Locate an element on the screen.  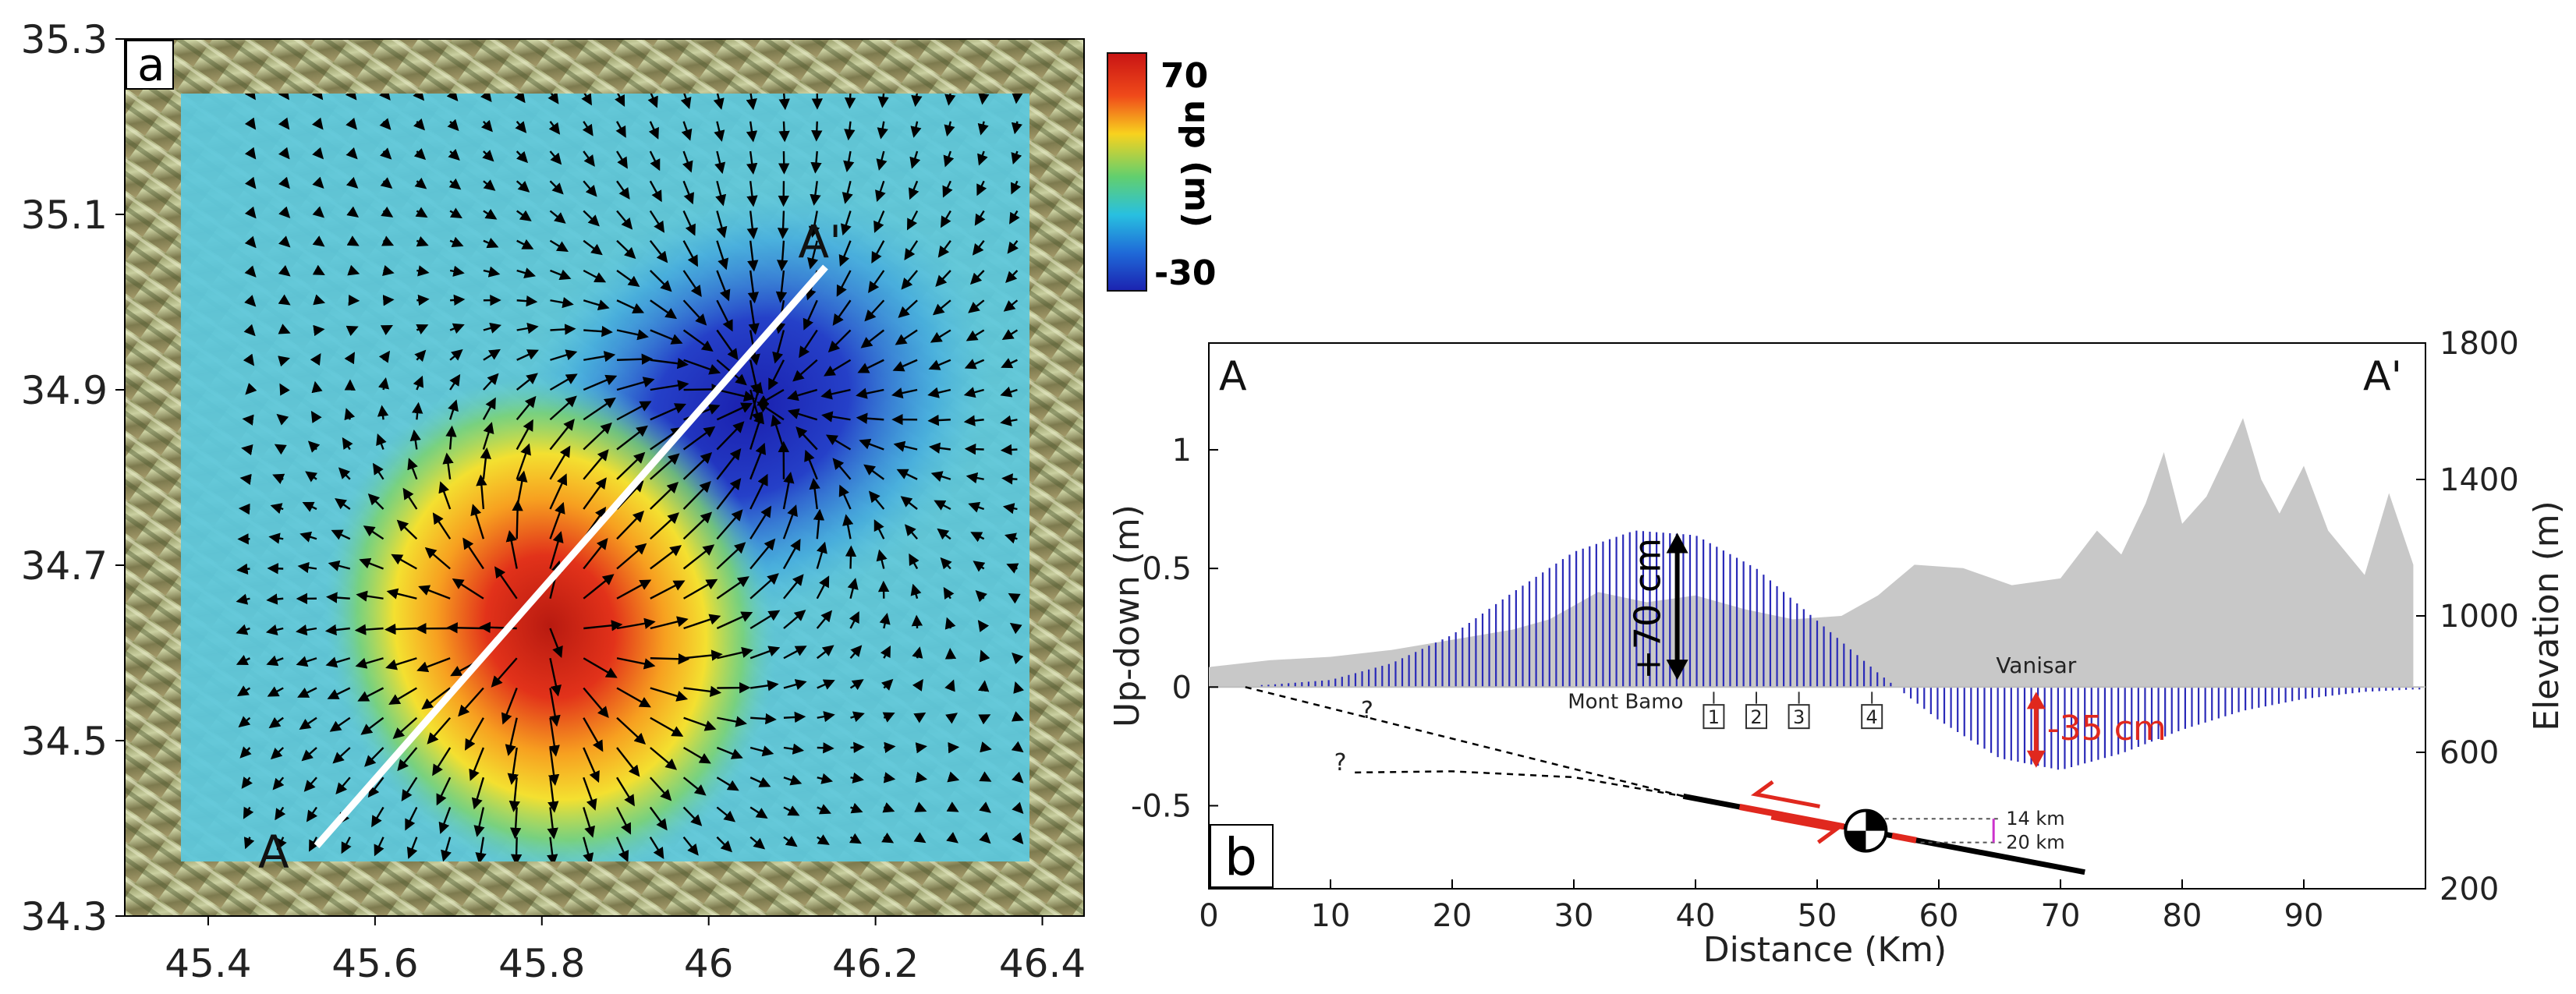
site-markers: 1 2 3 4 is located at coordinates (1793, 711).